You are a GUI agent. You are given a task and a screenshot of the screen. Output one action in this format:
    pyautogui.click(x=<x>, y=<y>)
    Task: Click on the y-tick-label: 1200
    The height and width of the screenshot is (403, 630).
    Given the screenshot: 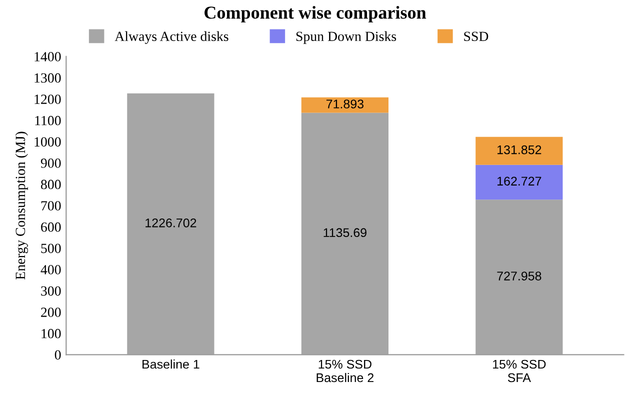 What is the action you would take?
    pyautogui.click(x=47, y=99)
    